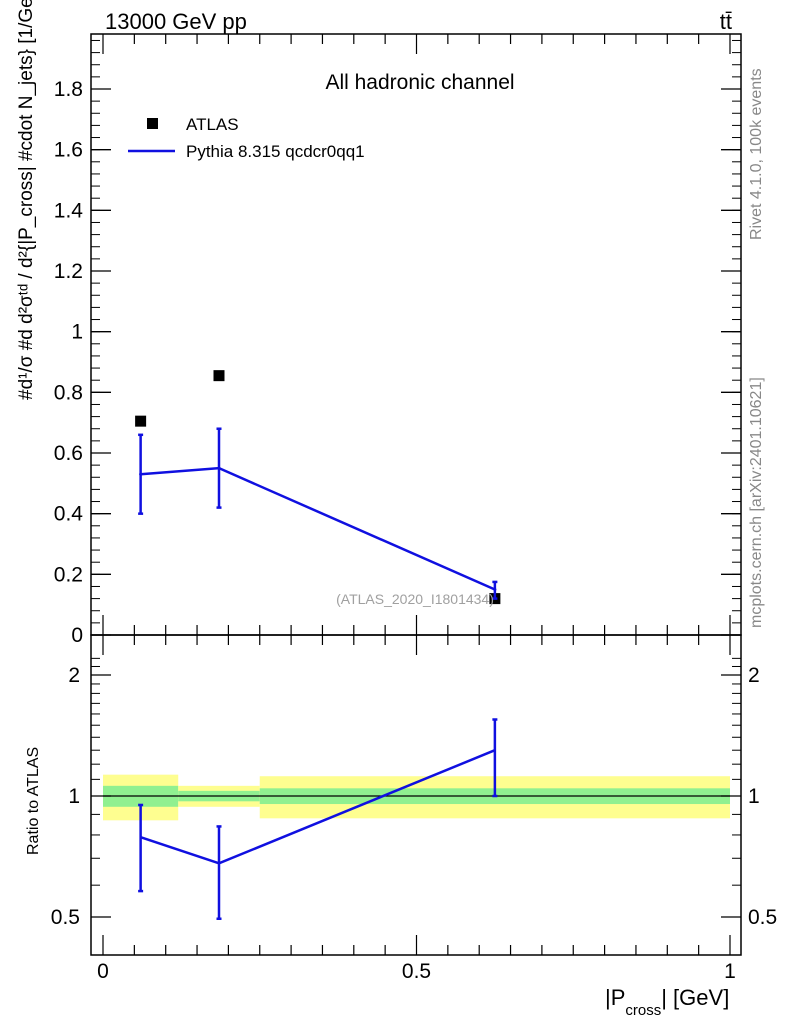 This screenshot has height=1024, width=786. Describe the element at coordinates (69, 210) in the screenshot. I see `main-ytick-label: 1.4` at that location.